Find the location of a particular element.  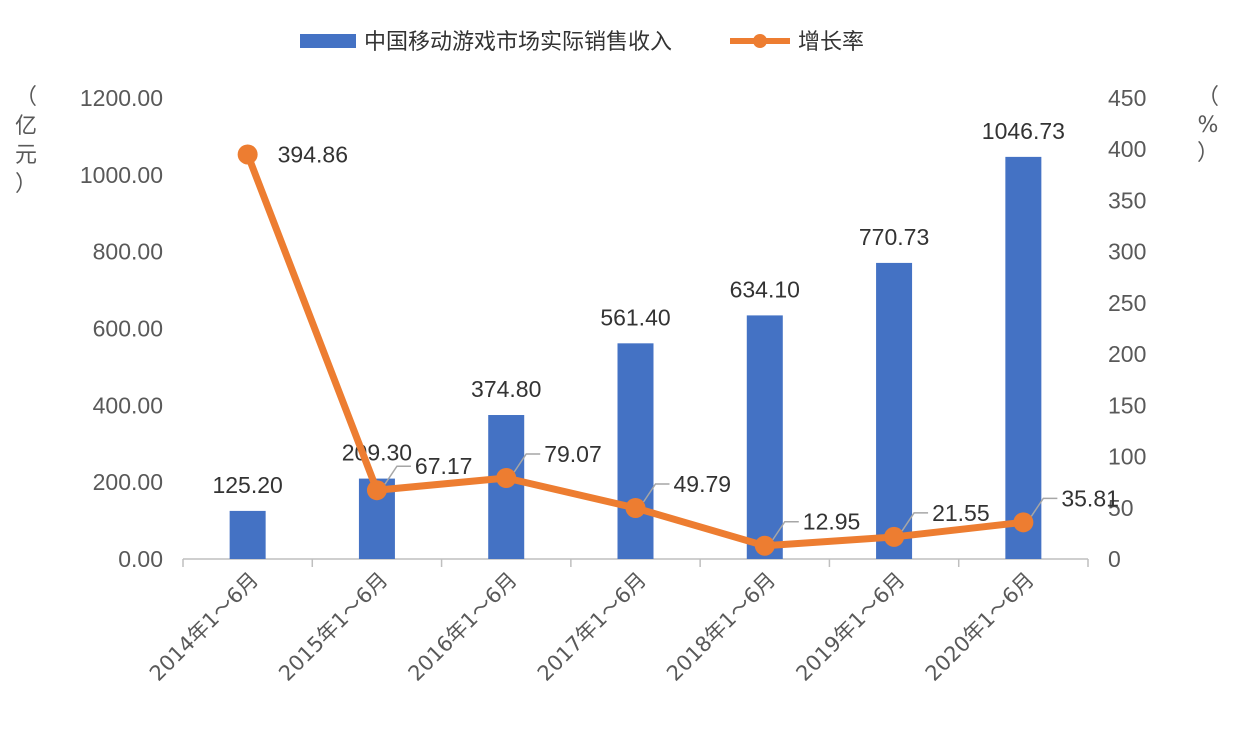

growth-value-label: 12.95 is located at coordinates (832, 522).